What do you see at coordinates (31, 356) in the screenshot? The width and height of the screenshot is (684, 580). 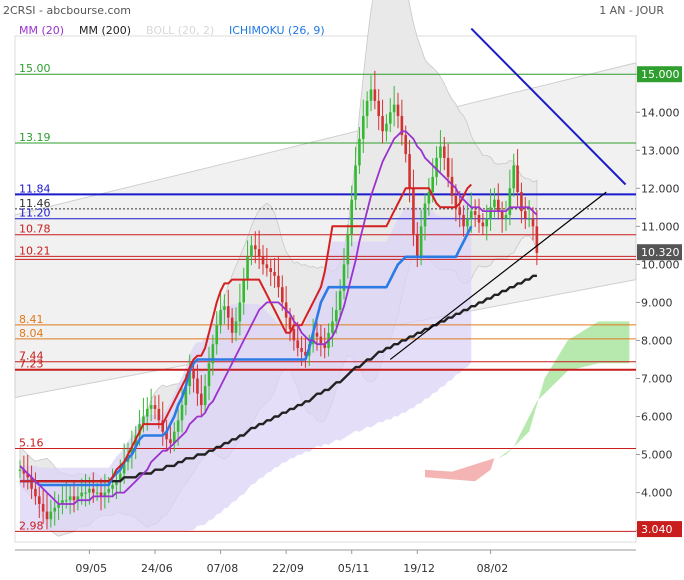 I see `level-label: 7.44` at bounding box center [31, 356].